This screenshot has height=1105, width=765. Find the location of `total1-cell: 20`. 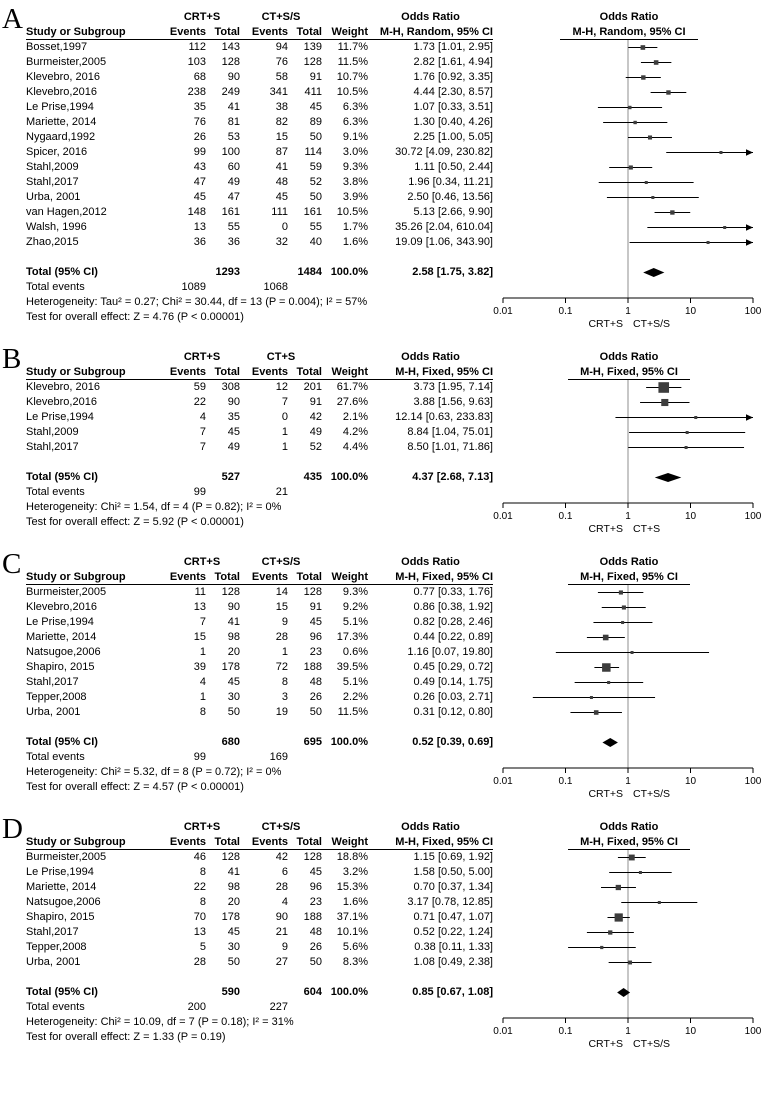

total1-cell: 20 is located at coordinates (233, 902).